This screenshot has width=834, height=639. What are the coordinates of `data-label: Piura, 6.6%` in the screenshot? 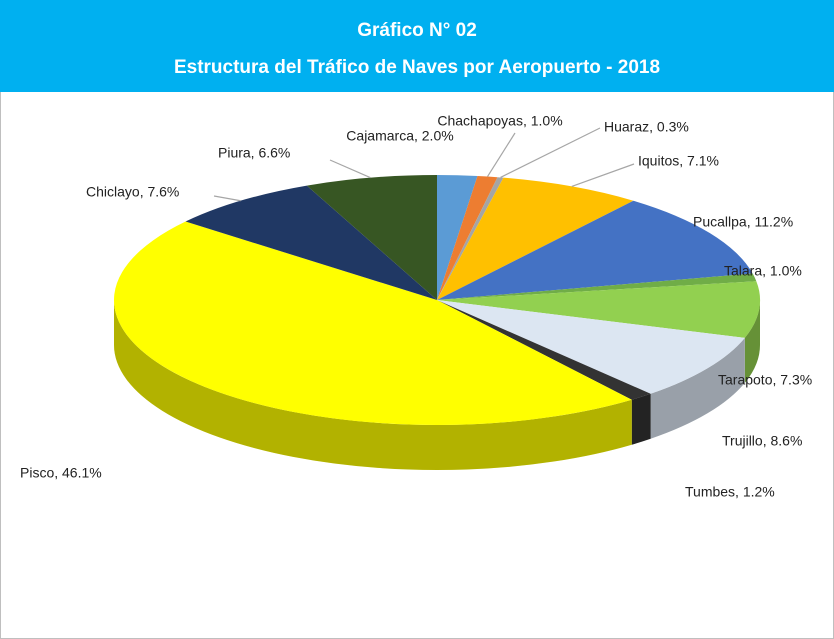 It's located at (254, 153).